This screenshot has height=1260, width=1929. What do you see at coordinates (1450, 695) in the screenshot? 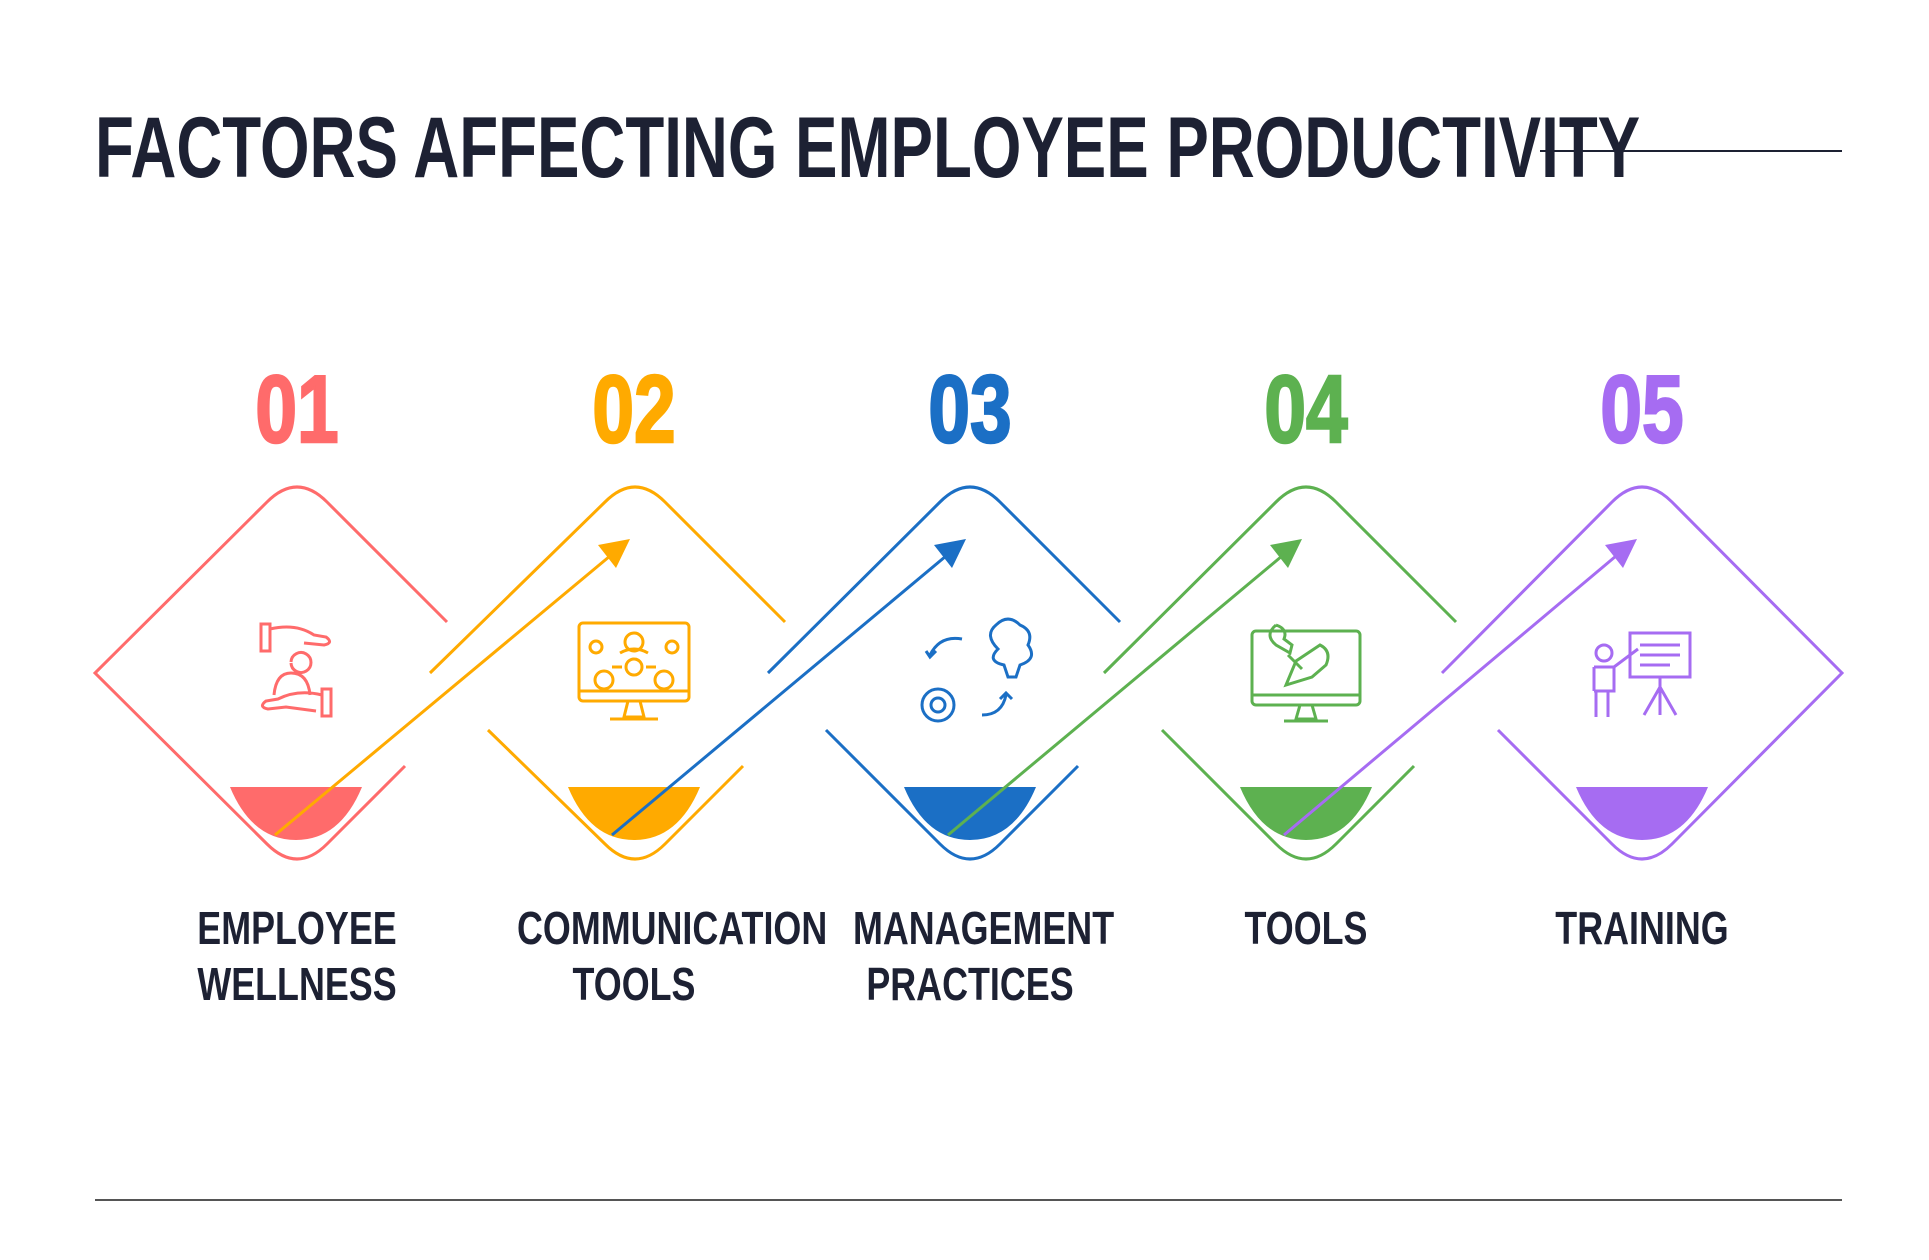
I see `step-5-arrow-line` at bounding box center [1450, 695].